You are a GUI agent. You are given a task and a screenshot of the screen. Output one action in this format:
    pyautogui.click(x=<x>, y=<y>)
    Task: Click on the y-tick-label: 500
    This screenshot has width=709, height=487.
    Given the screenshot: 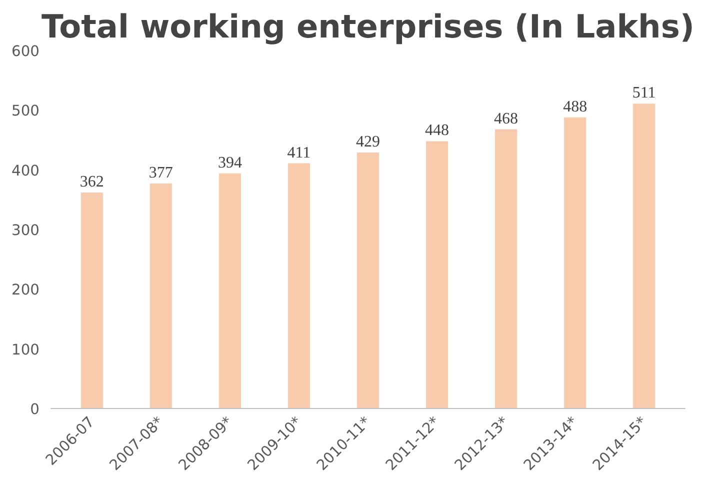 What is the action you would take?
    pyautogui.click(x=26, y=111)
    